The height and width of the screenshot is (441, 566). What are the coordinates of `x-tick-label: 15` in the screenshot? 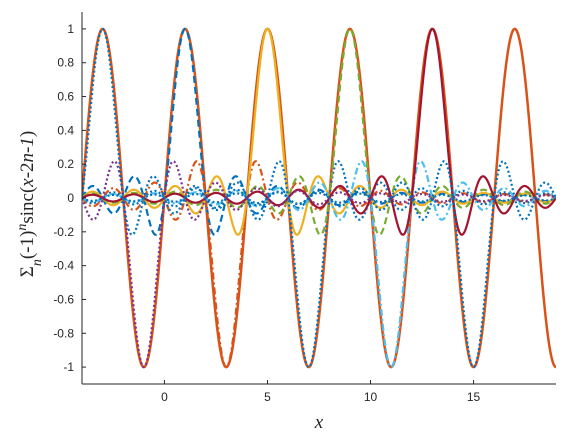 It's located at (474, 397).